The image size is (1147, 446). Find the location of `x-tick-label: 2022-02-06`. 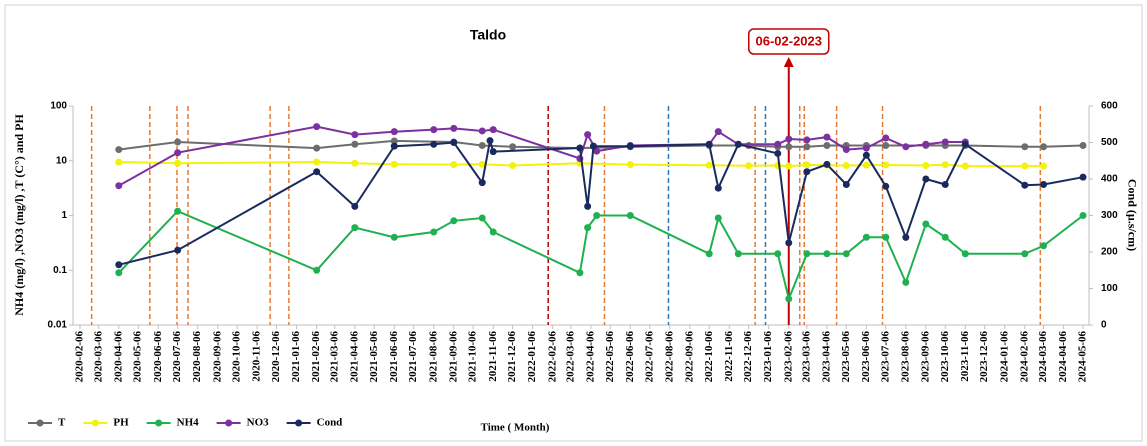

x-tick-label: 2022-02-06 is located at coordinates (552, 357).